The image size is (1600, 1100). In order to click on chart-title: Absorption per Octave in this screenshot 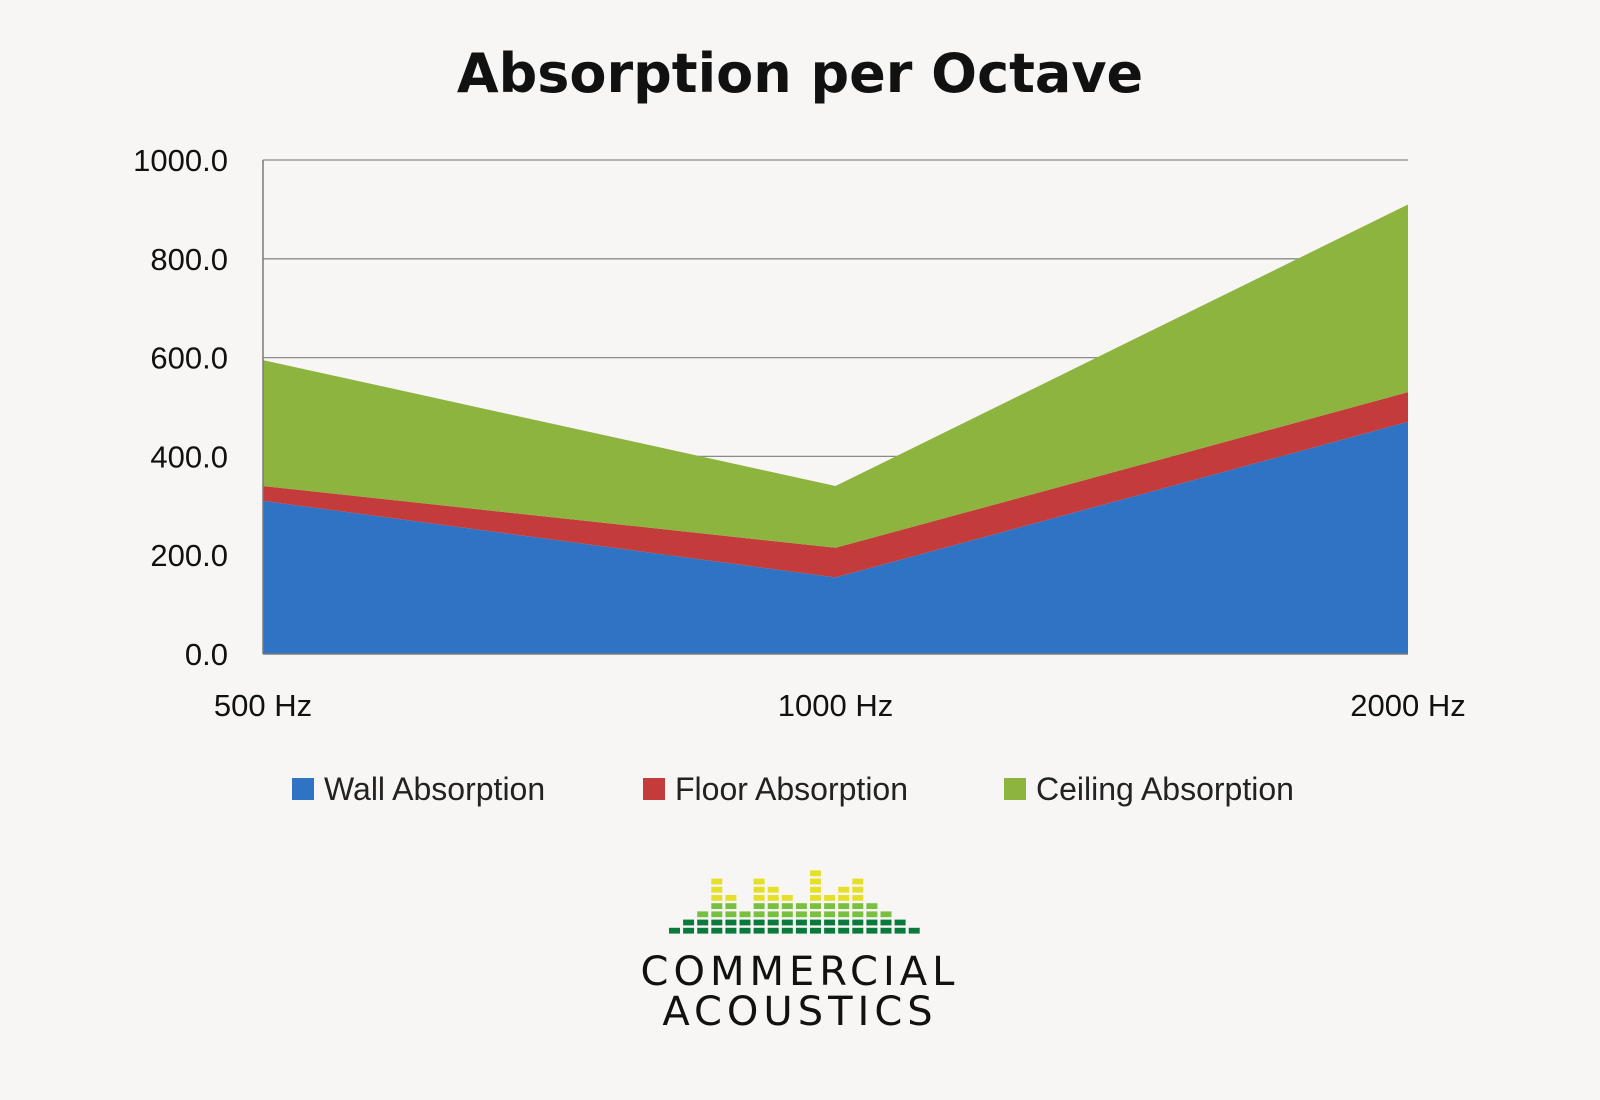, I will do `click(800, 73)`.